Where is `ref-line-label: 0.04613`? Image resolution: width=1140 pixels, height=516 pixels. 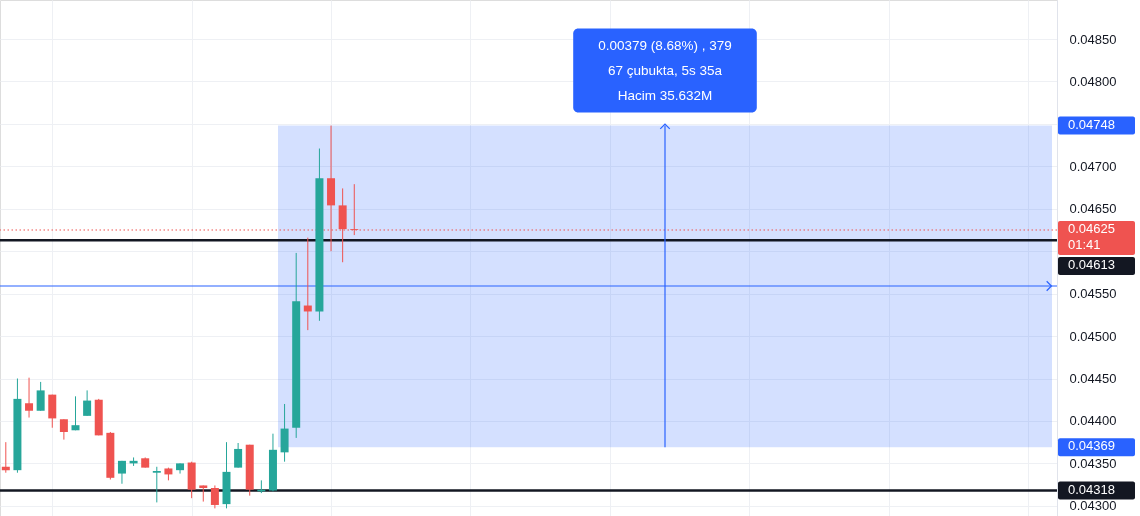
ref-line-label: 0.04613 is located at coordinates (1091, 264).